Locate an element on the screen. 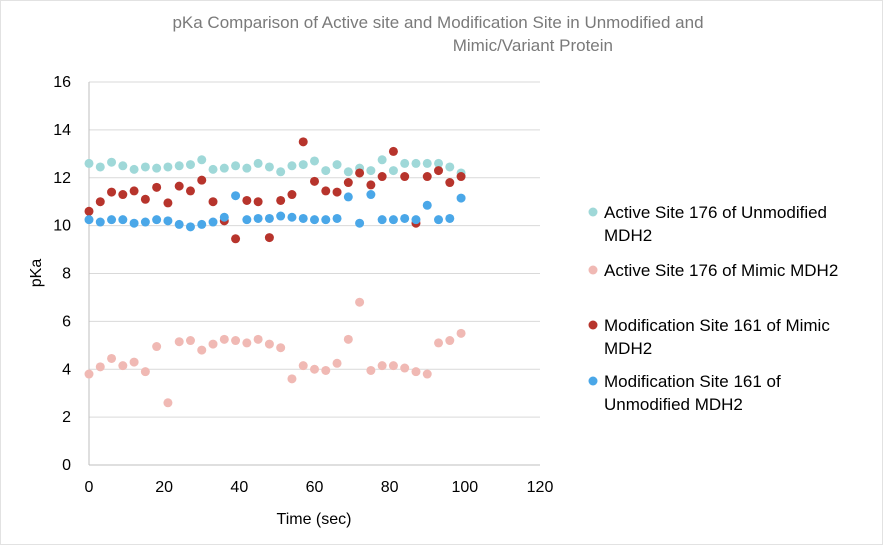 This screenshot has height=546, width=884. y-tick-label: 2 is located at coordinates (66, 417).